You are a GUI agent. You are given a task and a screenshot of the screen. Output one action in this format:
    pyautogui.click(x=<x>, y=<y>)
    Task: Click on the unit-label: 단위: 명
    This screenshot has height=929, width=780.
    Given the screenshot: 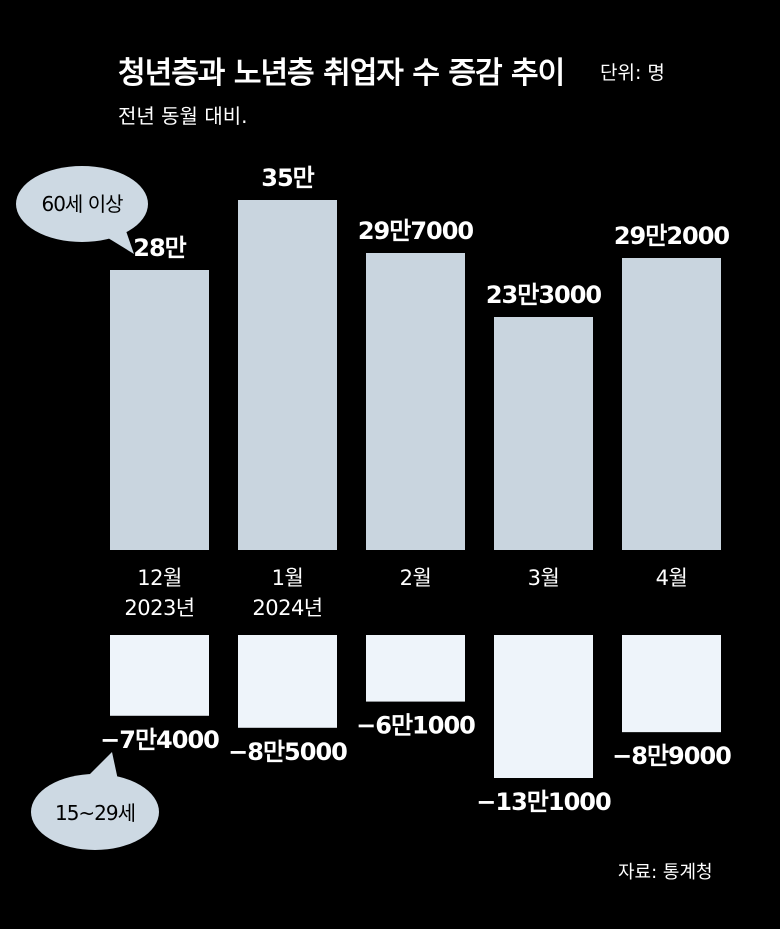 What is the action you would take?
    pyautogui.click(x=632, y=73)
    